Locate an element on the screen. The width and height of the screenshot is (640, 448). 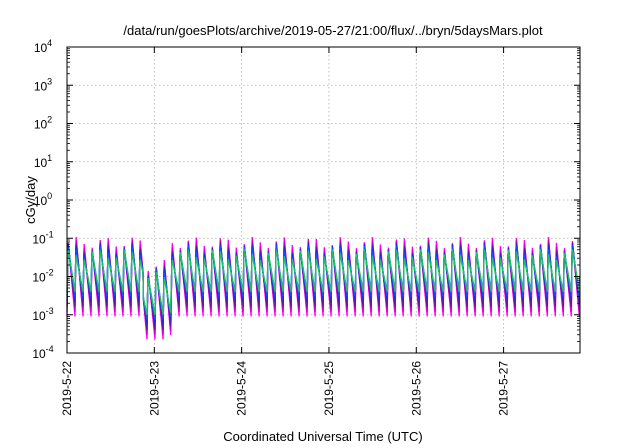
y-tick-label: 10⁻² is located at coordinates (42, 276).